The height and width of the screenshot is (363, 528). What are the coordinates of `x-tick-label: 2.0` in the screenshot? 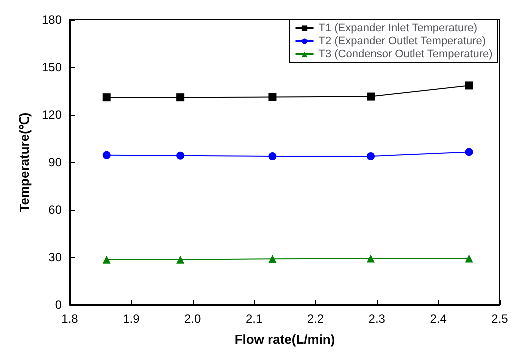 It's located at (193, 319).